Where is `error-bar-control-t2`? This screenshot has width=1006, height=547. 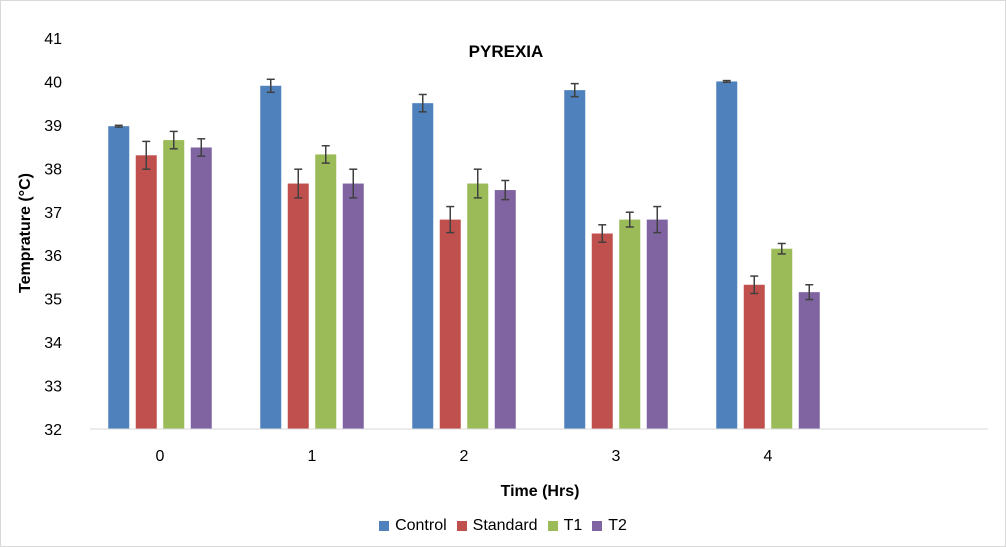
error-bar-control-t2 is located at coordinates (422, 103).